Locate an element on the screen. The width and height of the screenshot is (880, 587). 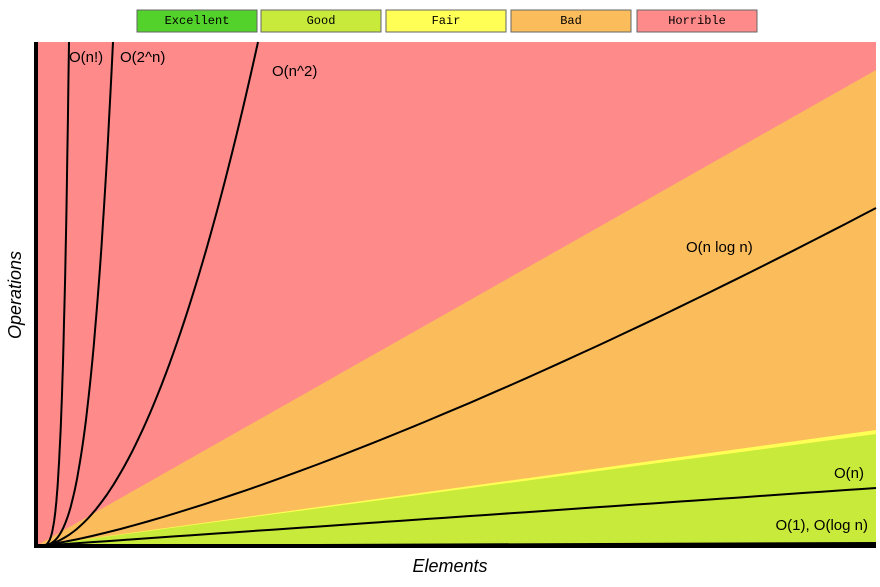
curve-label: O(n!) is located at coordinates (86, 57).